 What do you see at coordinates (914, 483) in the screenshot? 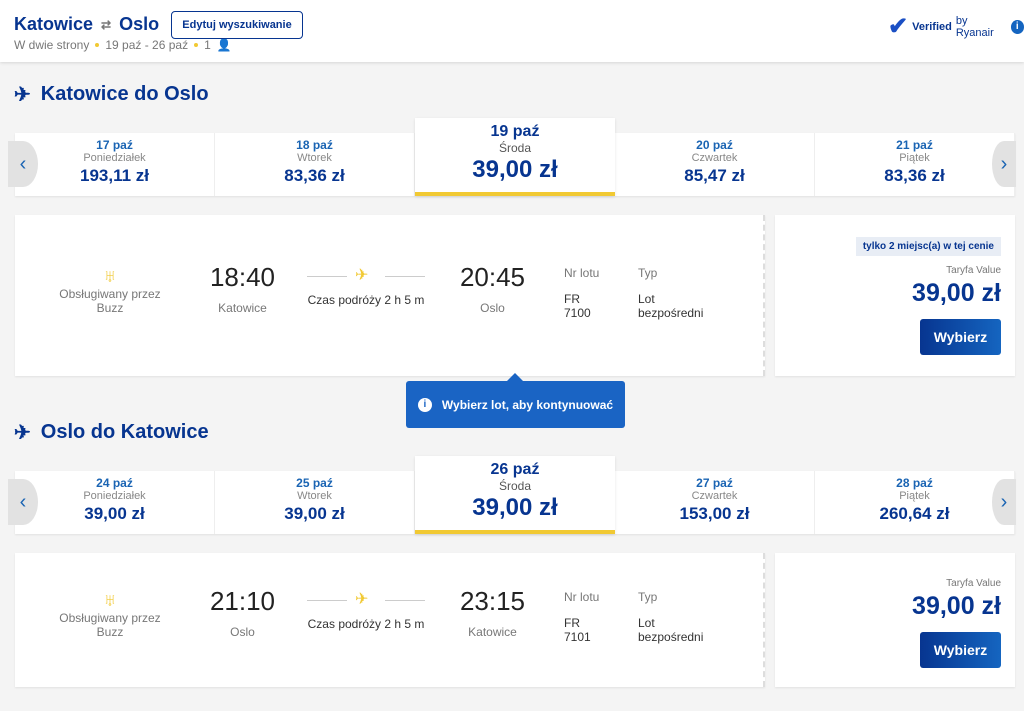
I see `date: 28 paź` at bounding box center [914, 483].